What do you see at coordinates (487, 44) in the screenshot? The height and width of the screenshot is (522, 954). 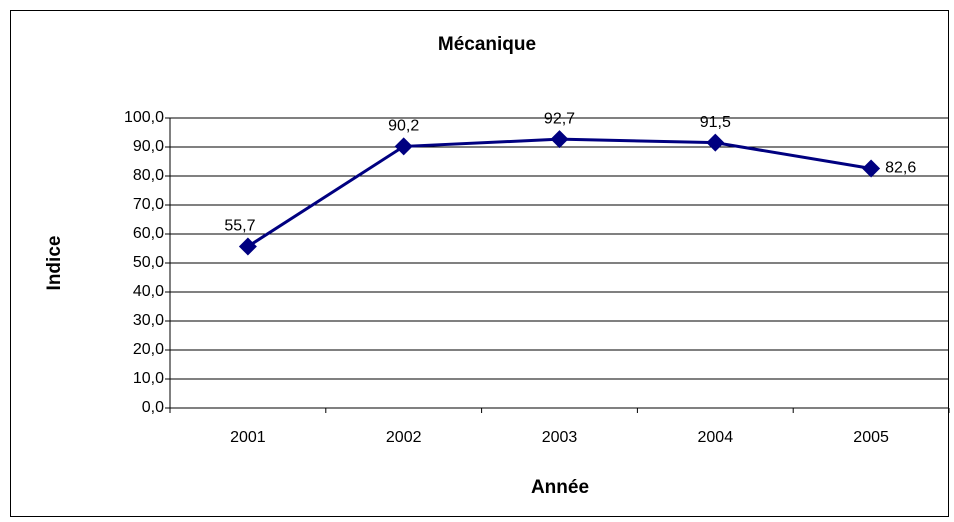 I see `chart-title: Mécanique` at bounding box center [487, 44].